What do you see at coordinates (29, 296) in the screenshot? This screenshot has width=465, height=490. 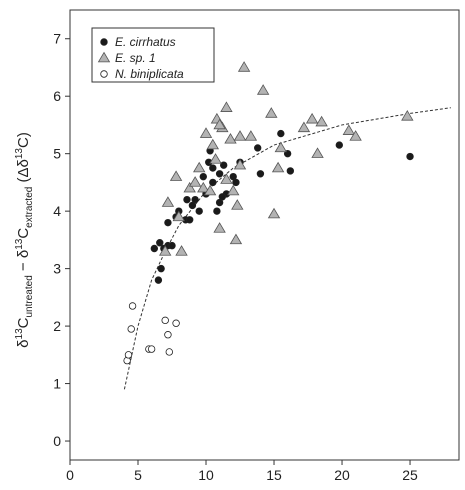 I see `y-label-part: untreated` at bounding box center [29, 296].